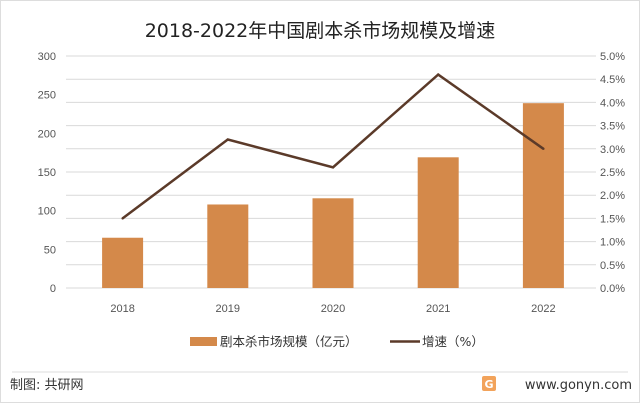 The height and width of the screenshot is (403, 640). What do you see at coordinates (612, 127) in the screenshot?
I see `y2-tick-label: 3.5%` at bounding box center [612, 127].